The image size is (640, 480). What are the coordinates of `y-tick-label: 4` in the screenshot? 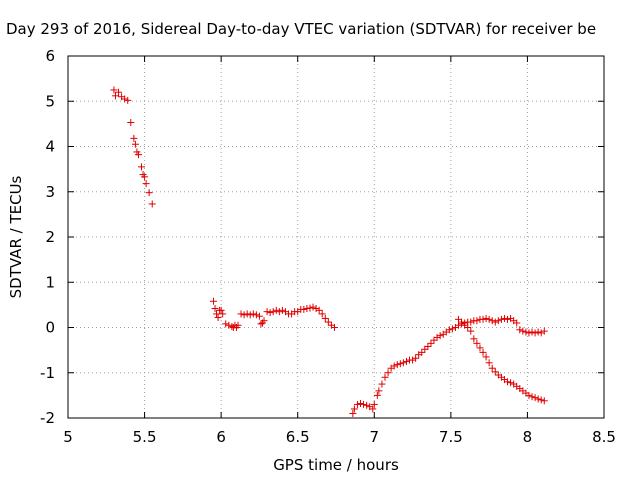 It's located at (50, 147).